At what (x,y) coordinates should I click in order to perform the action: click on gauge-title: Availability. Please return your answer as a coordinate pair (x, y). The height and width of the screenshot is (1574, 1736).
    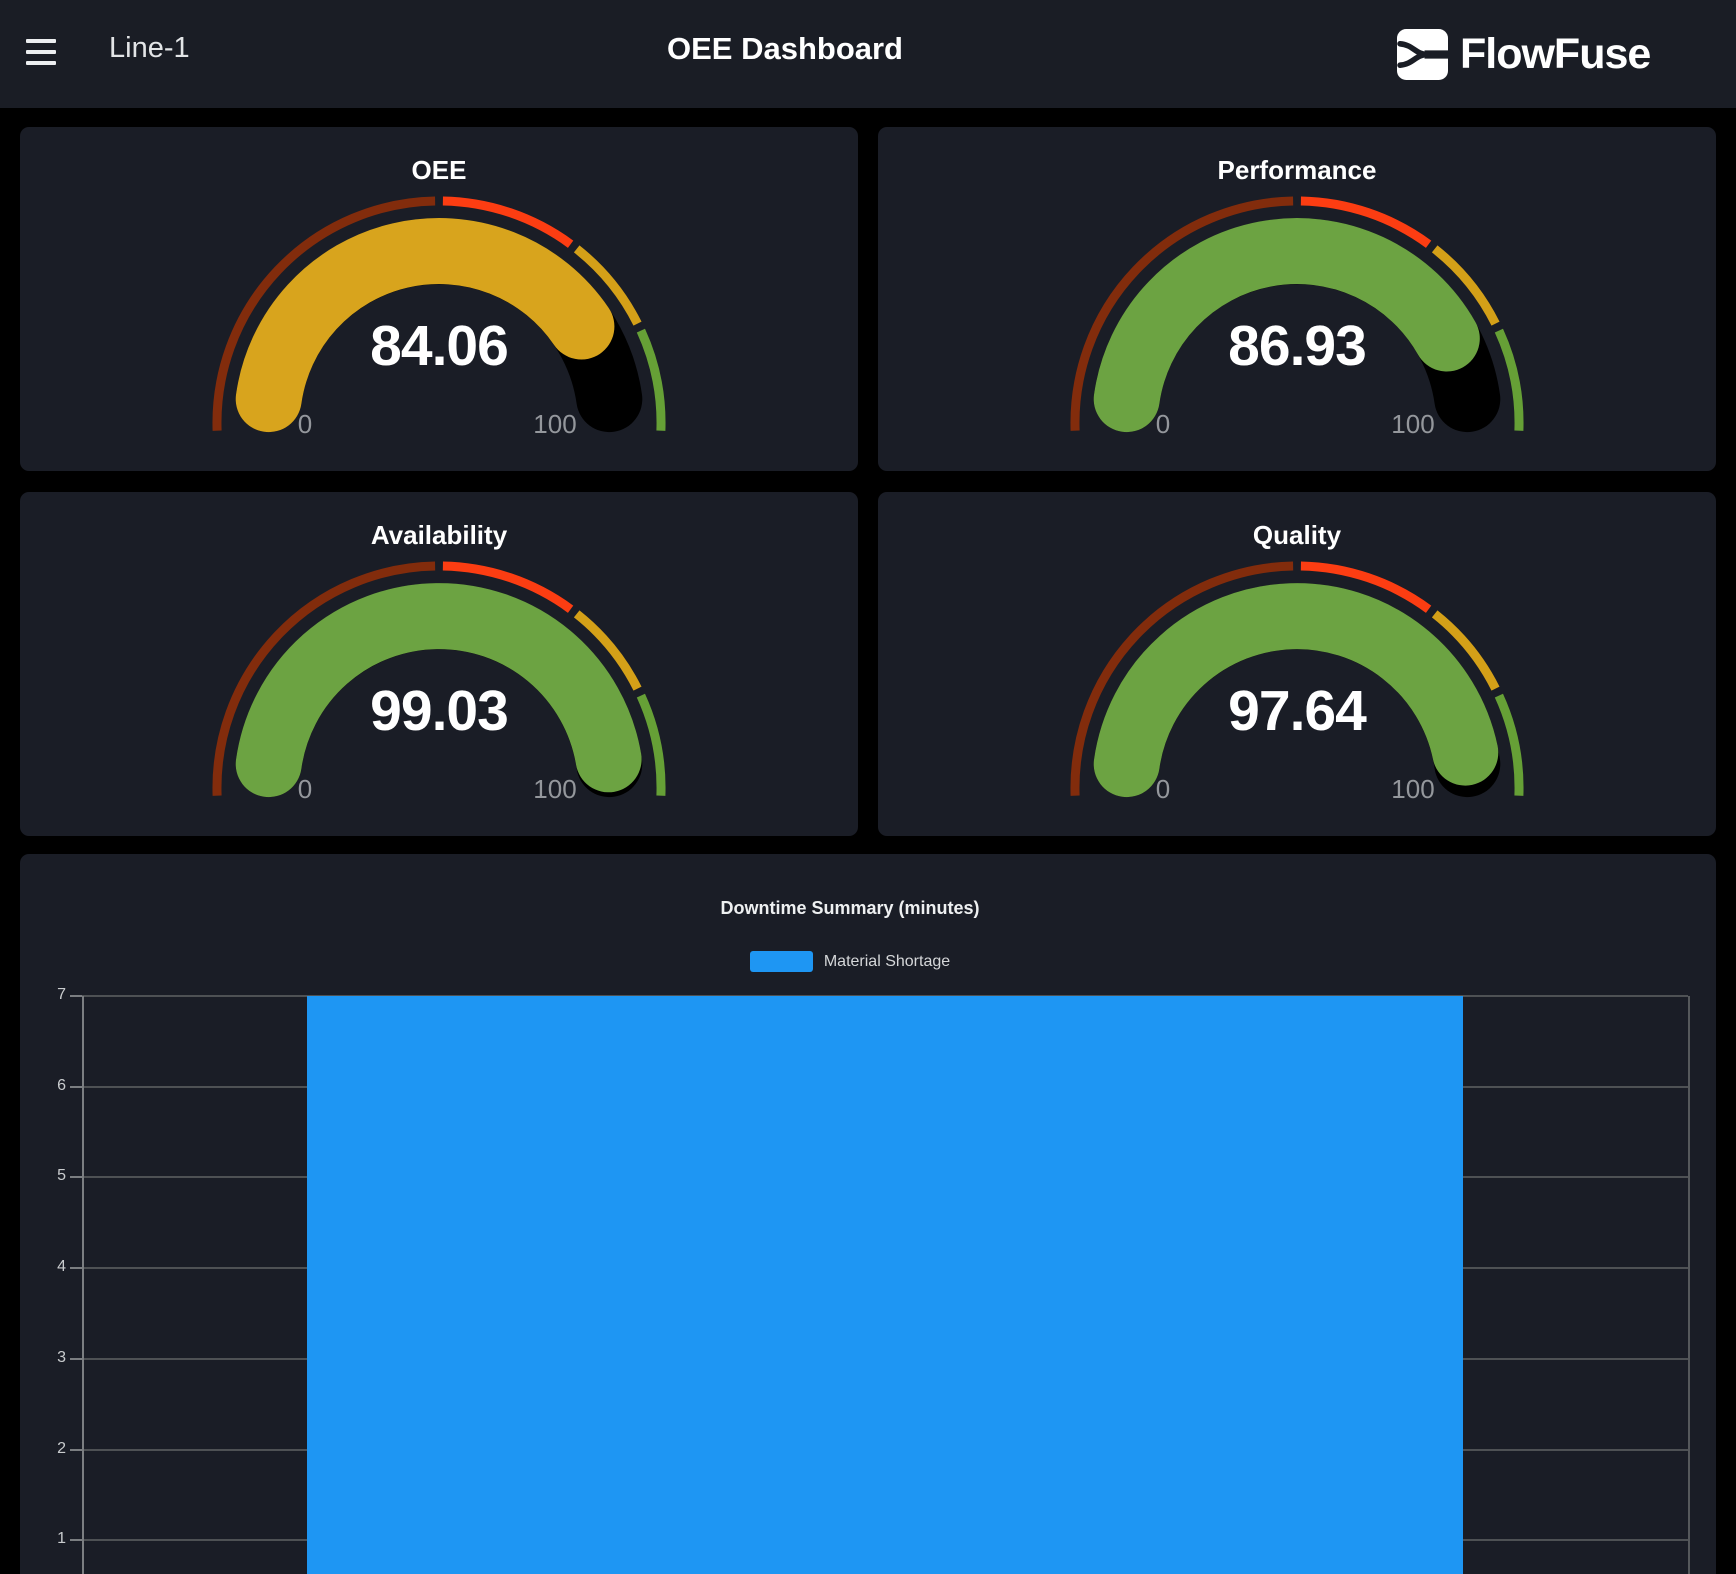
    Looking at the image, I should click on (439, 535).